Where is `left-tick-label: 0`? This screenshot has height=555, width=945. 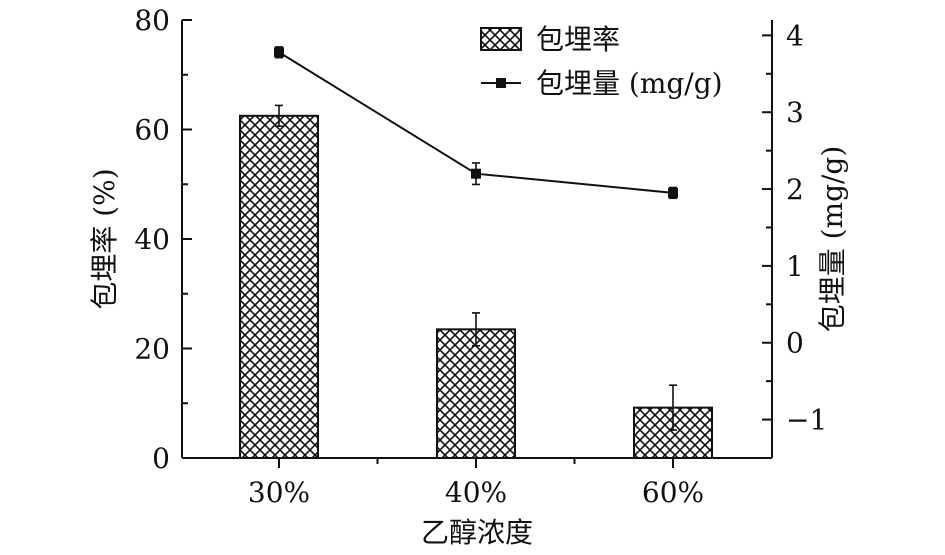 left-tick-label: 0 is located at coordinates (161, 458).